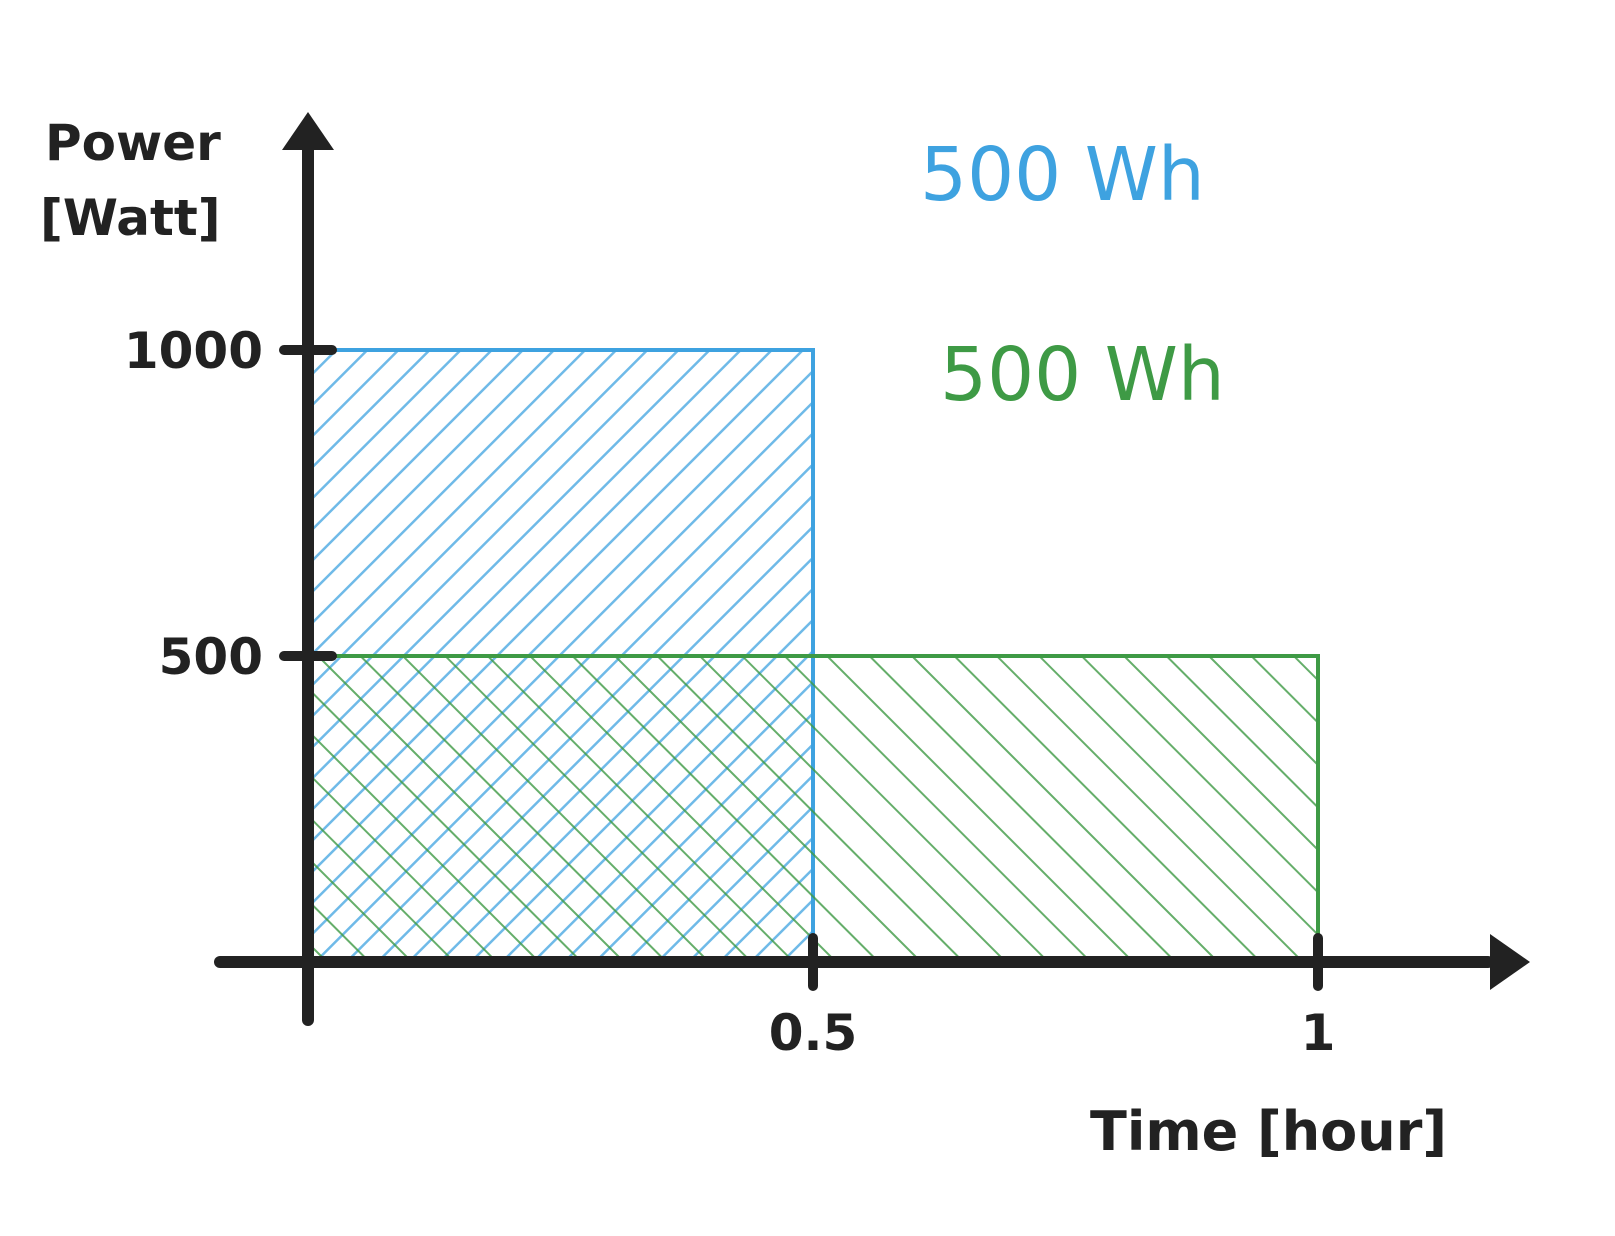 The image size is (1615, 1236). What do you see at coordinates (1082, 375) in the screenshot?
I see `energy-label-green: 500 Wh` at bounding box center [1082, 375].